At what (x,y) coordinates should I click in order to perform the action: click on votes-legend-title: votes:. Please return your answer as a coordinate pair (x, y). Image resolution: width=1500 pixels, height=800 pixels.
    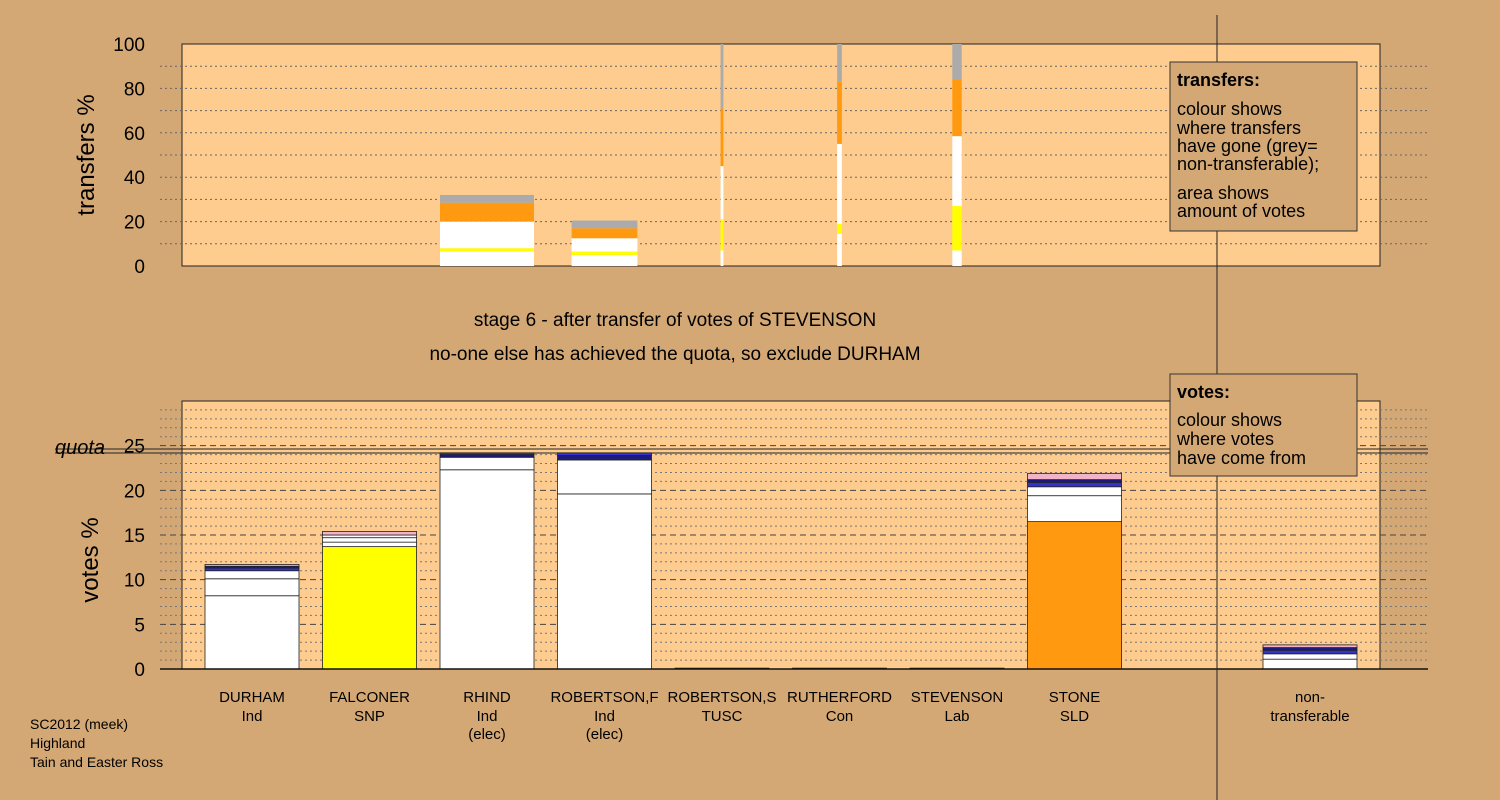
    Looking at the image, I should click on (1203, 392).